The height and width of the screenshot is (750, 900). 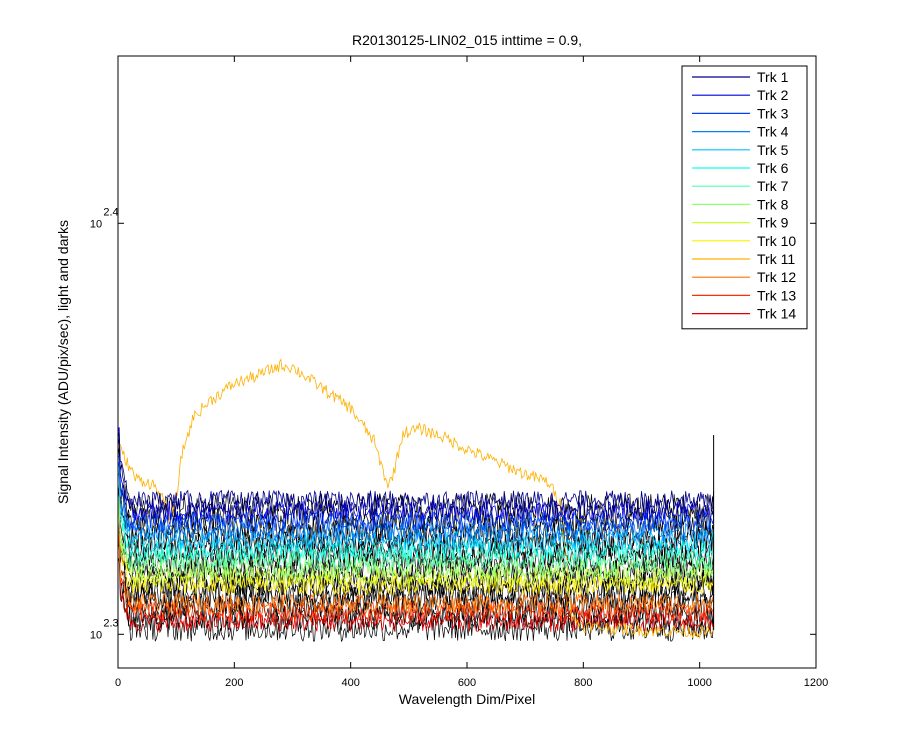 I want to click on legend-label: Trk 8, so click(x=773, y=204).